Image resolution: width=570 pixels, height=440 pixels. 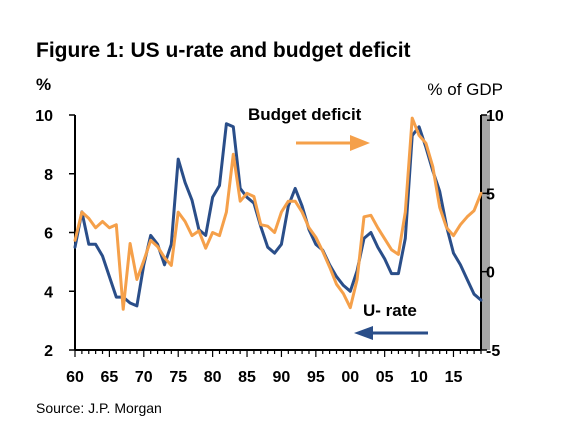 What do you see at coordinates (48, 234) in the screenshot?
I see `left-tick-label: 6` at bounding box center [48, 234].